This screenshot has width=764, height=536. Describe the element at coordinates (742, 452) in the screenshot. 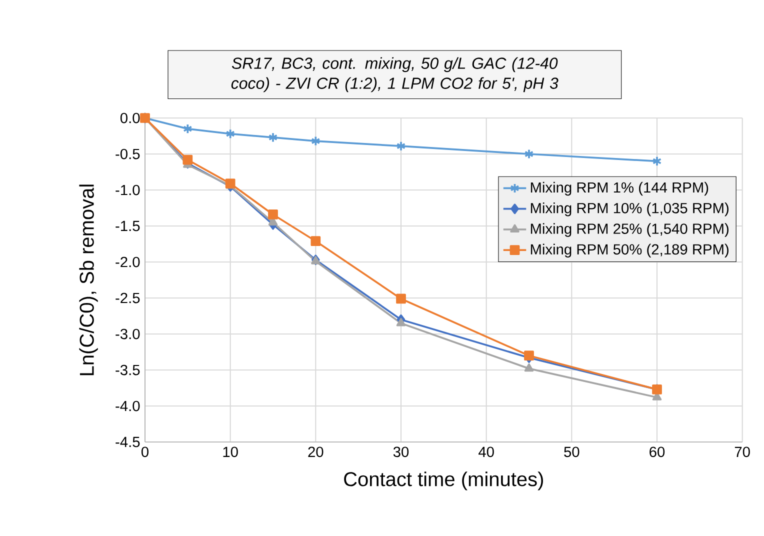

I see `x-tick-label: 70` at that location.